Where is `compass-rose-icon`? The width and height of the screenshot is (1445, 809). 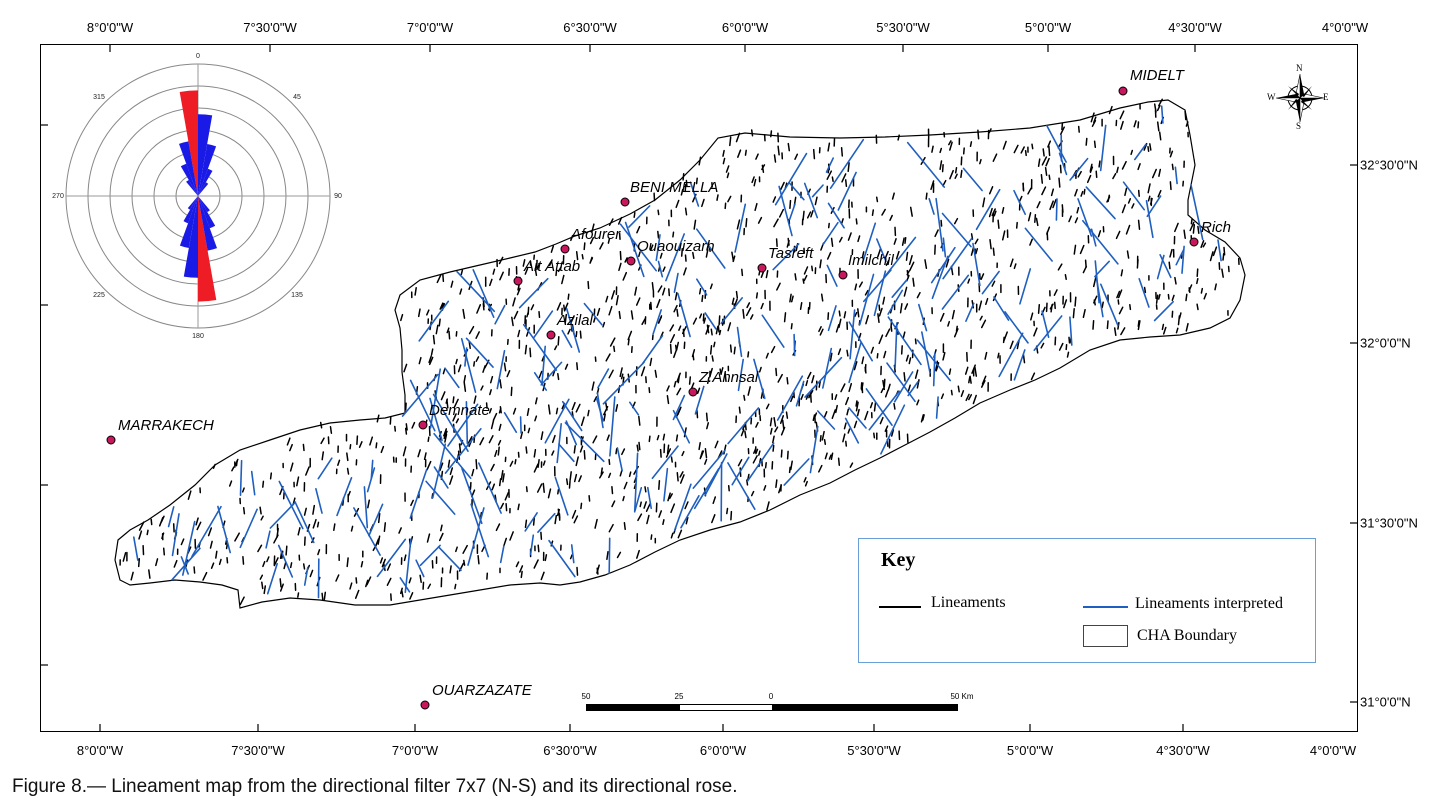 compass-rose-icon is located at coordinates (1300, 98).